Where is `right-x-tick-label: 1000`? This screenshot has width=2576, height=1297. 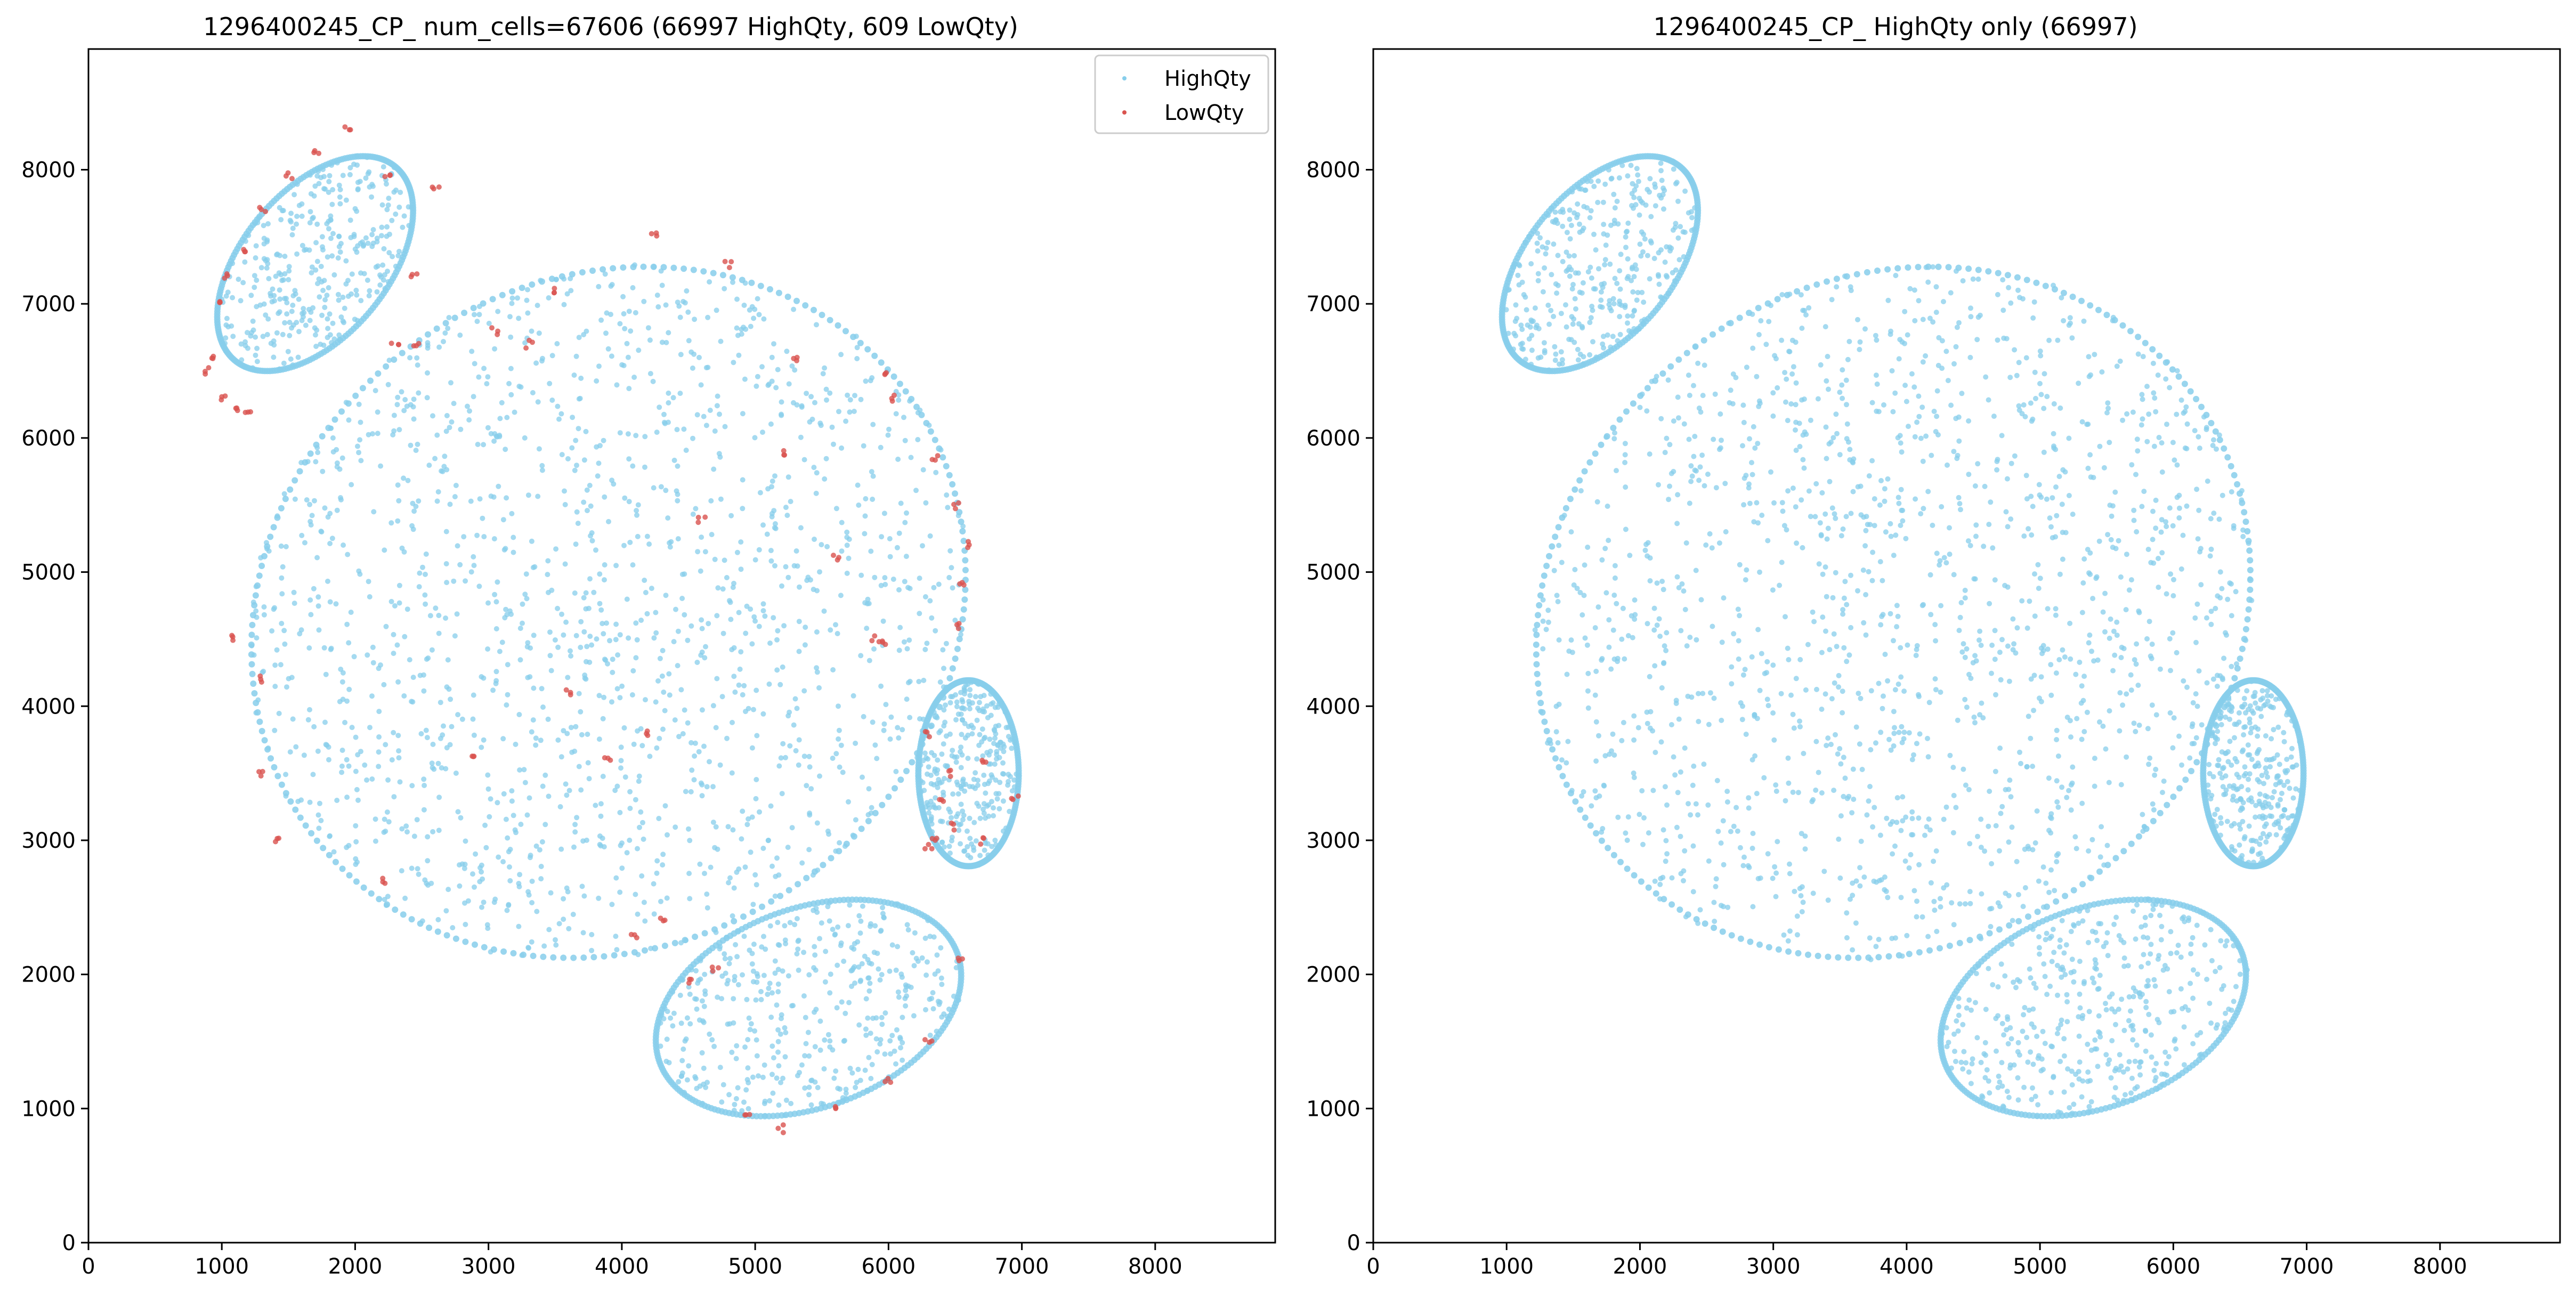 right-x-tick-label: 1000 is located at coordinates (1506, 1266).